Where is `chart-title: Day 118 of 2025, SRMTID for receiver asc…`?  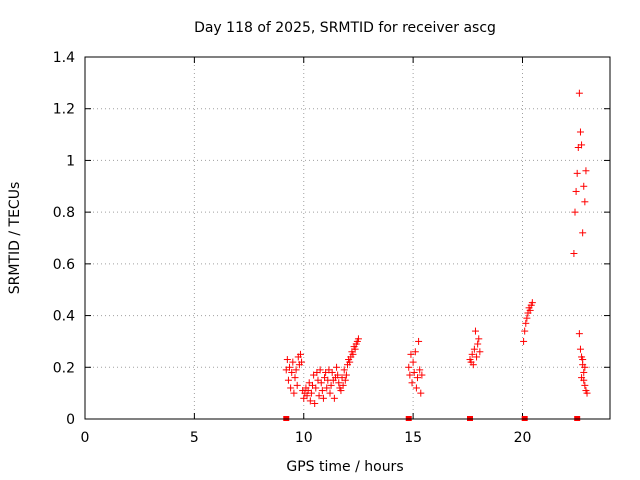
chart-title: Day 118 of 2025, SRMTID for receiver asc… is located at coordinates (345, 28).